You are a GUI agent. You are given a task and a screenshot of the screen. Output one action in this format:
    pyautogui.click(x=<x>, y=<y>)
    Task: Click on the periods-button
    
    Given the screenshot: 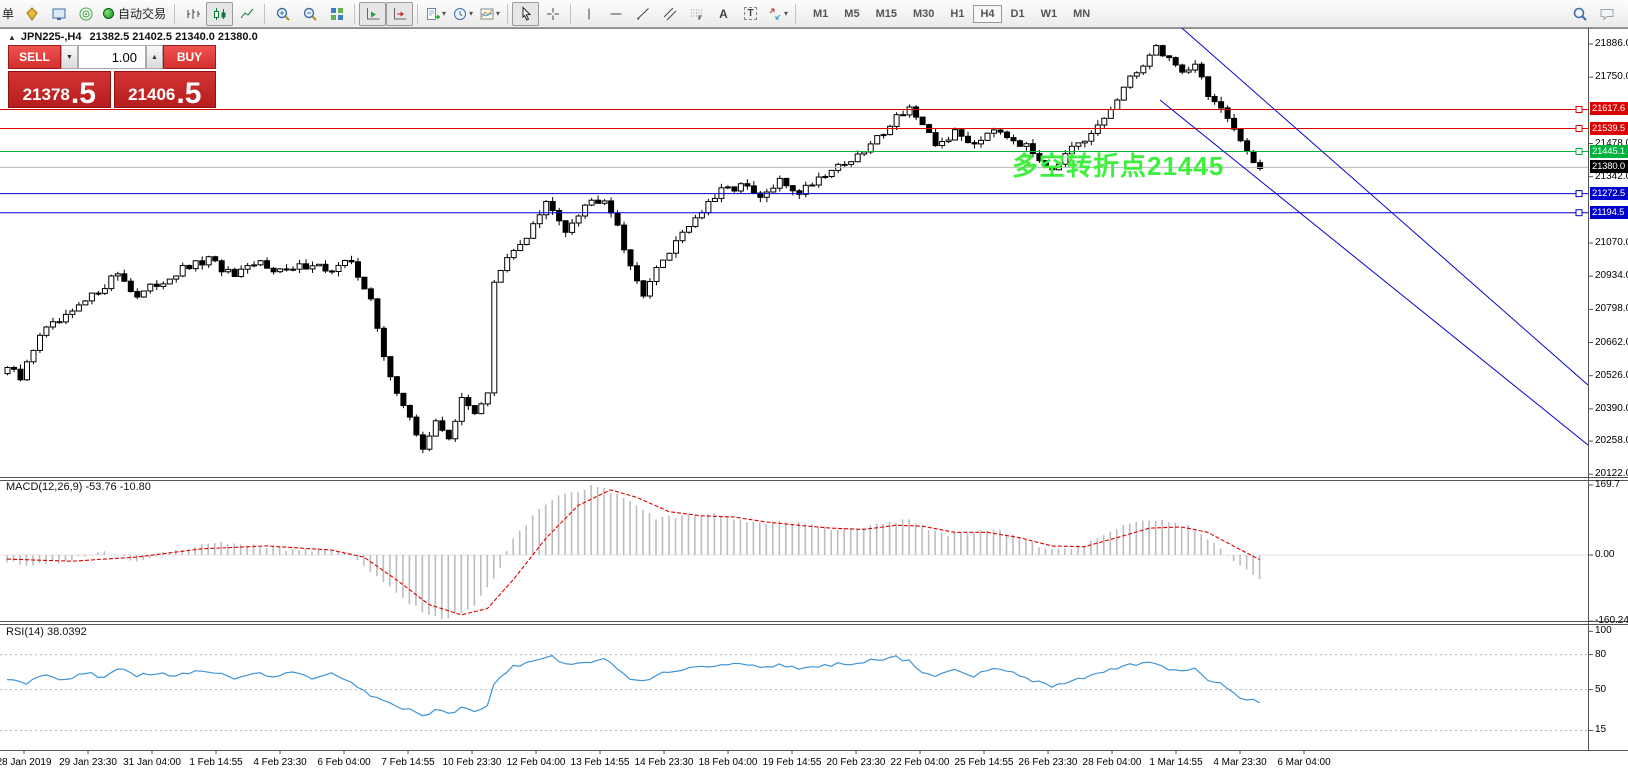 What is the action you would take?
    pyautogui.click(x=462, y=14)
    